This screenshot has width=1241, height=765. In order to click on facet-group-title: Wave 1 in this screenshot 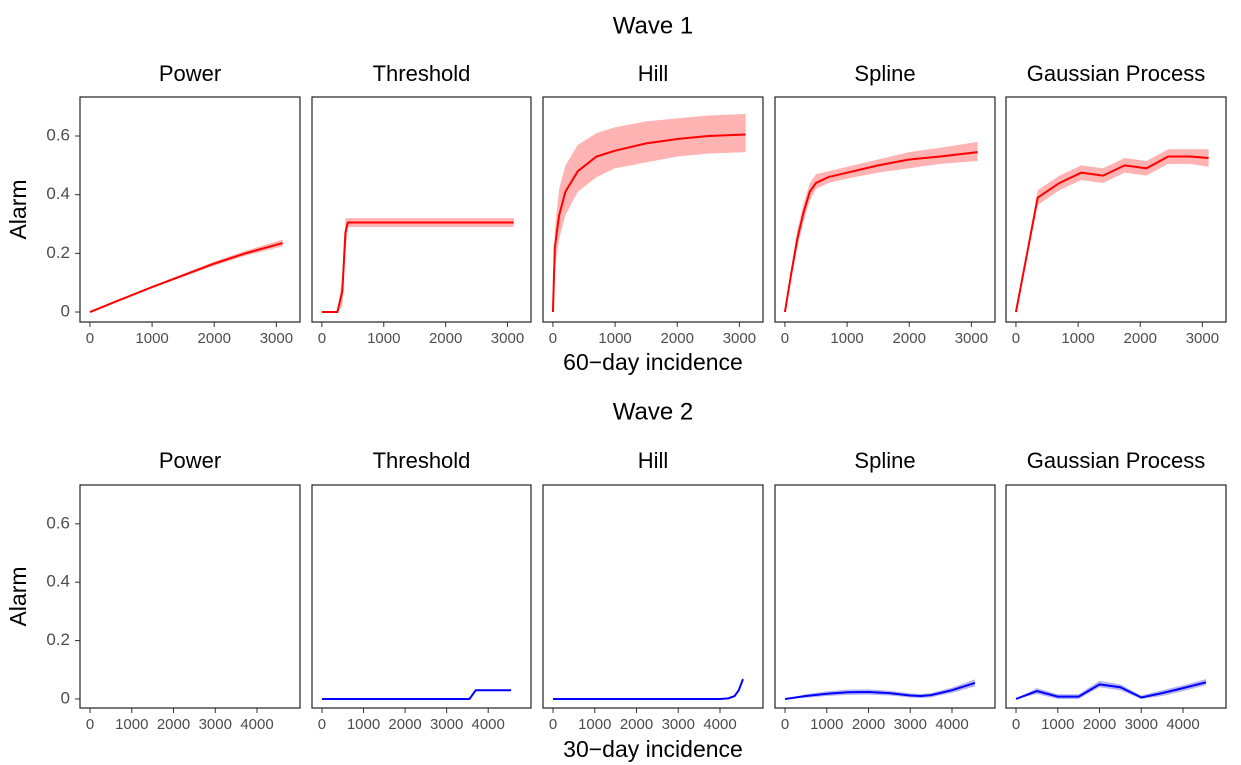, I will do `click(653, 25)`.